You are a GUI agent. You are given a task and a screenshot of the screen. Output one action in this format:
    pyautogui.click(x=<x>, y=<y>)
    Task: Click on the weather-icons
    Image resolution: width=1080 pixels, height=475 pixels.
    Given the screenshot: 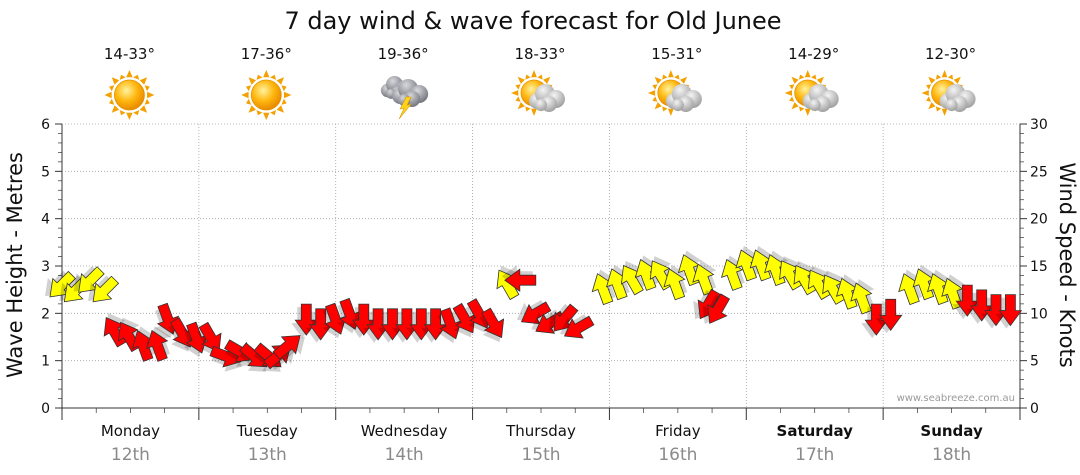 What is the action you would take?
    pyautogui.click(x=540, y=95)
    